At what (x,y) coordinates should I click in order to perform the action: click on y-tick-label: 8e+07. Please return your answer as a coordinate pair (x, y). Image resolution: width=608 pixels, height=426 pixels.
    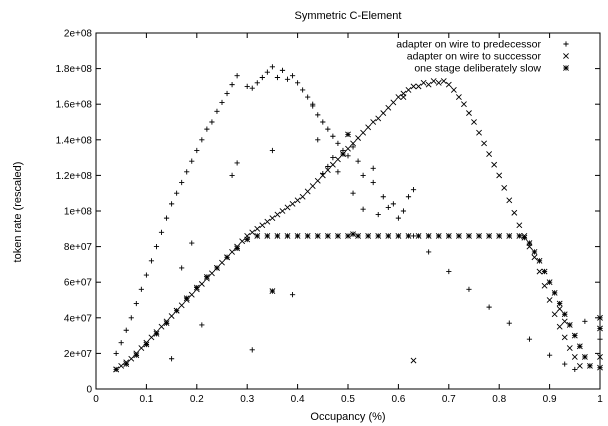
    Looking at the image, I should click on (78, 247).